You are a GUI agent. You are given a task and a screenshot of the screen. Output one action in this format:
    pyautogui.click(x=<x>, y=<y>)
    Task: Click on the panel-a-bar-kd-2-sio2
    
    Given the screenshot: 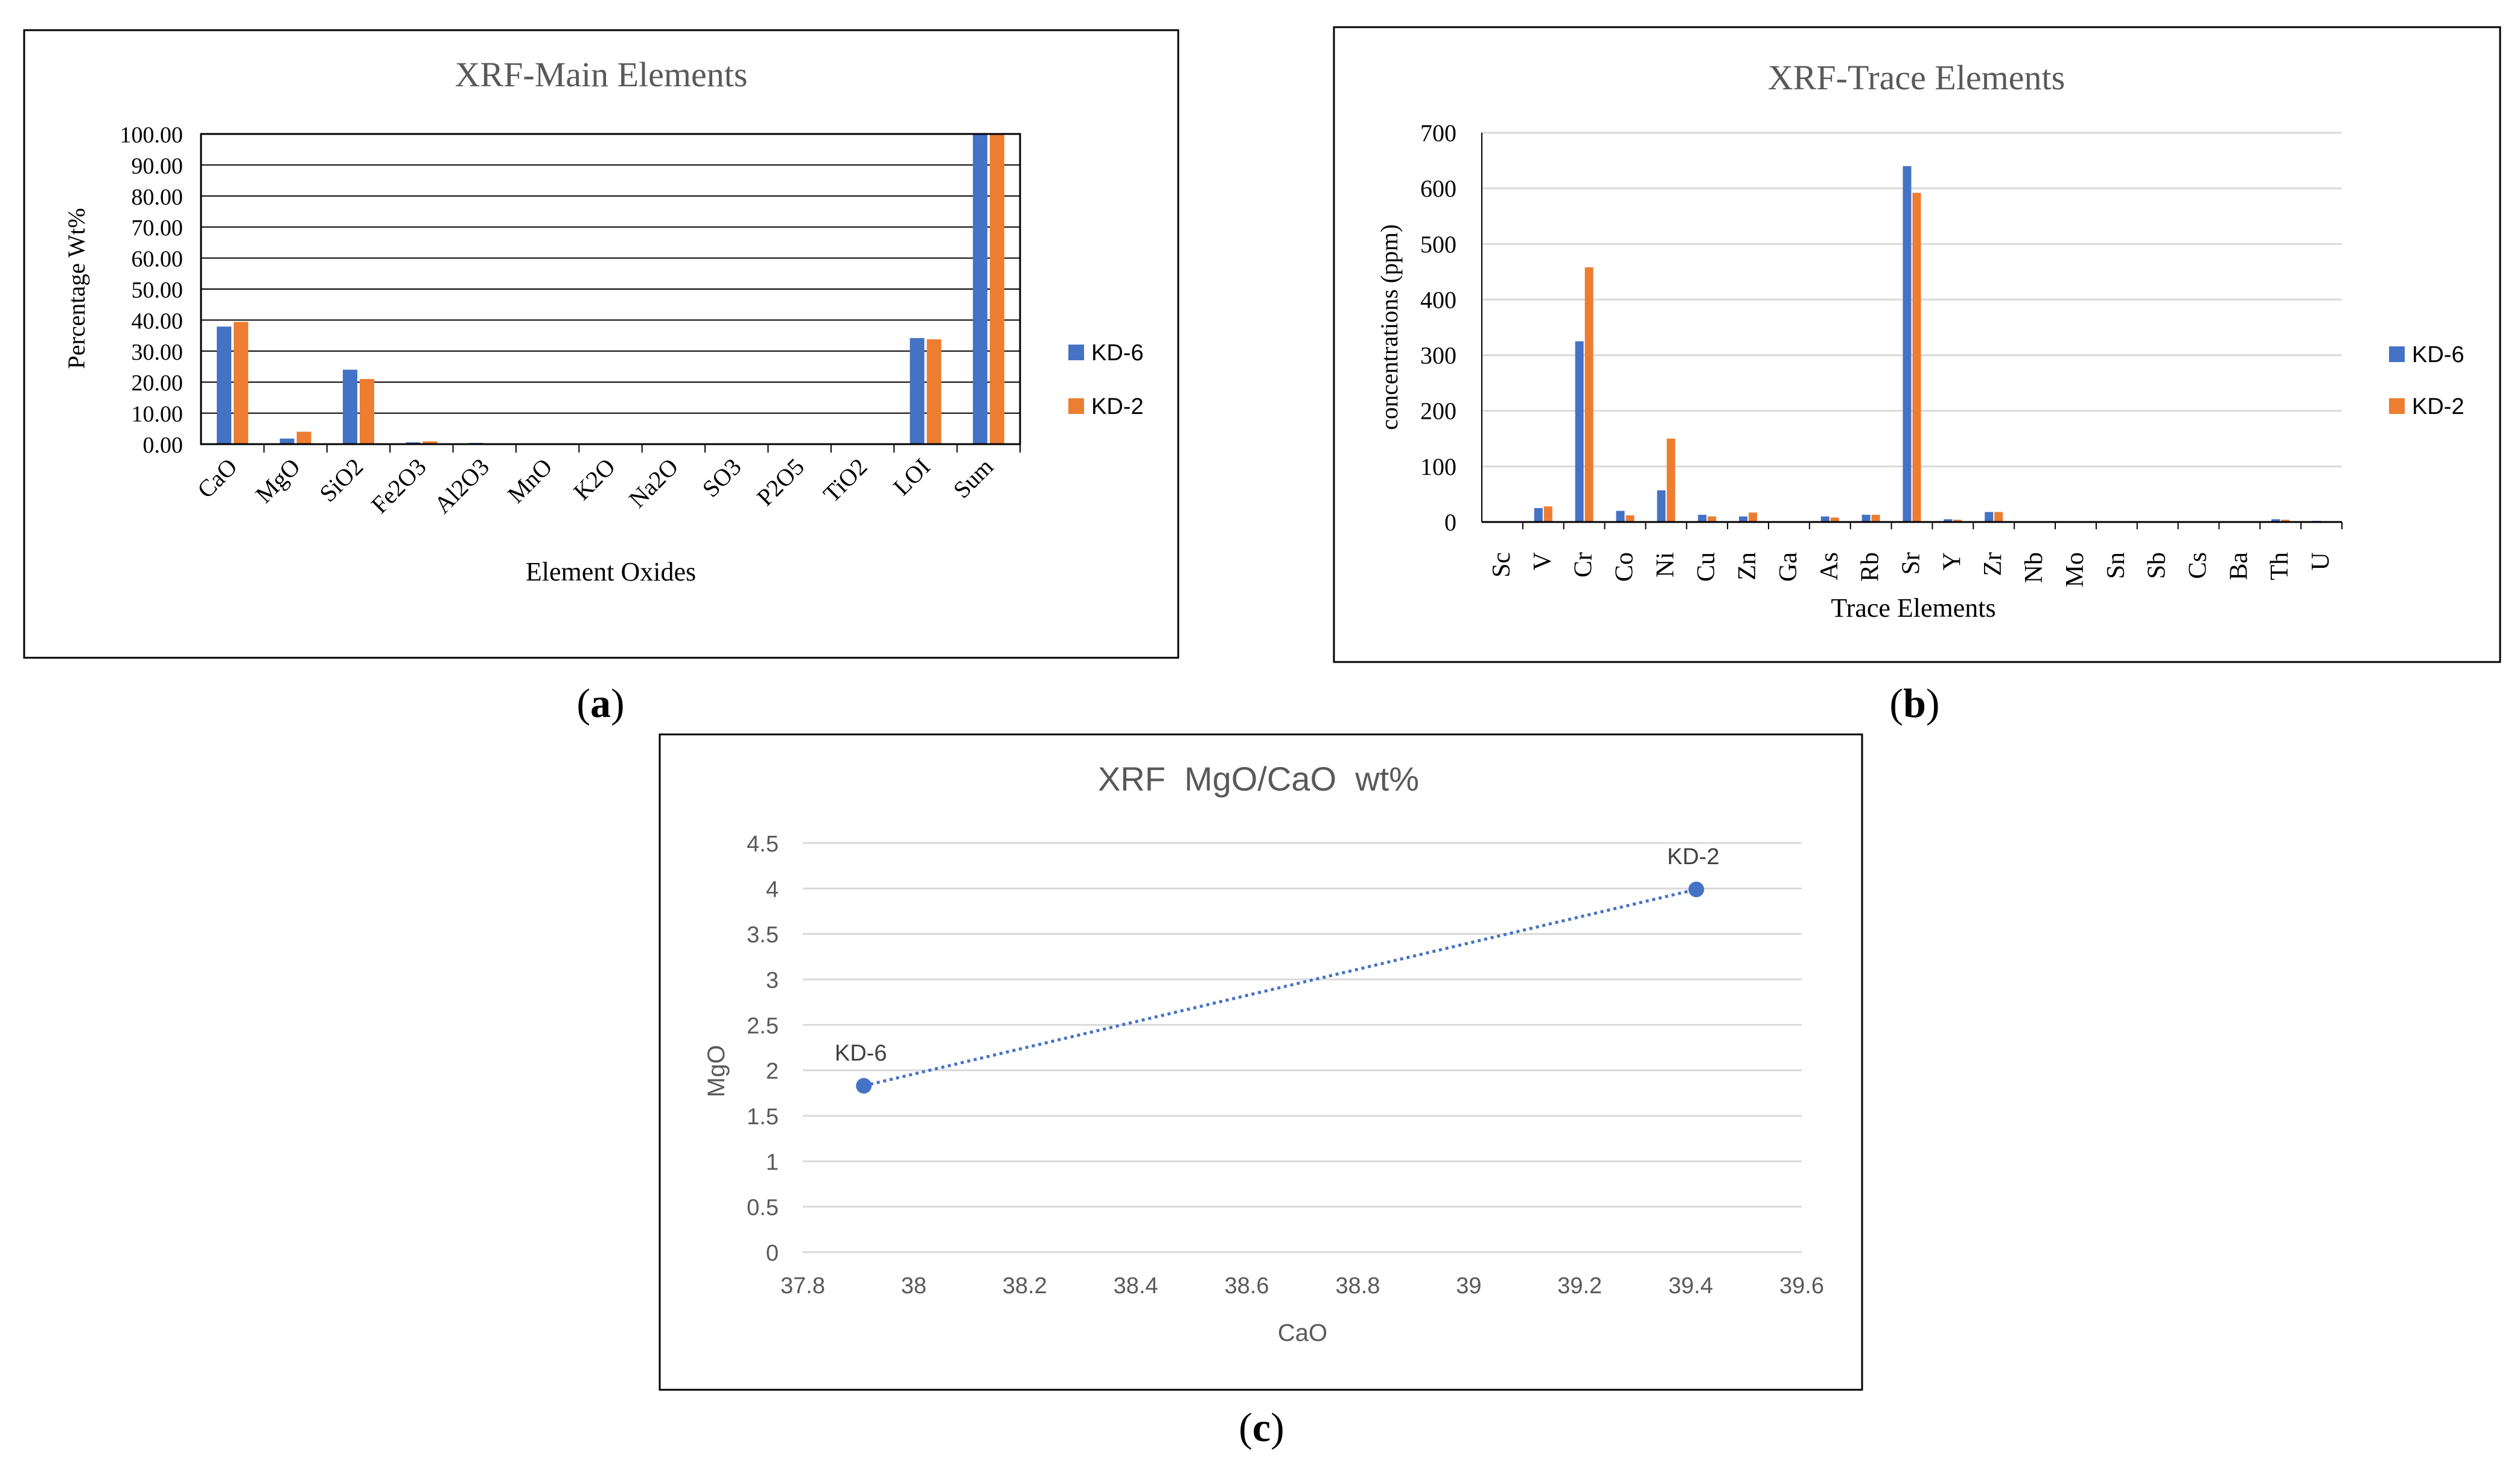 What is the action you would take?
    pyautogui.click(x=366, y=411)
    